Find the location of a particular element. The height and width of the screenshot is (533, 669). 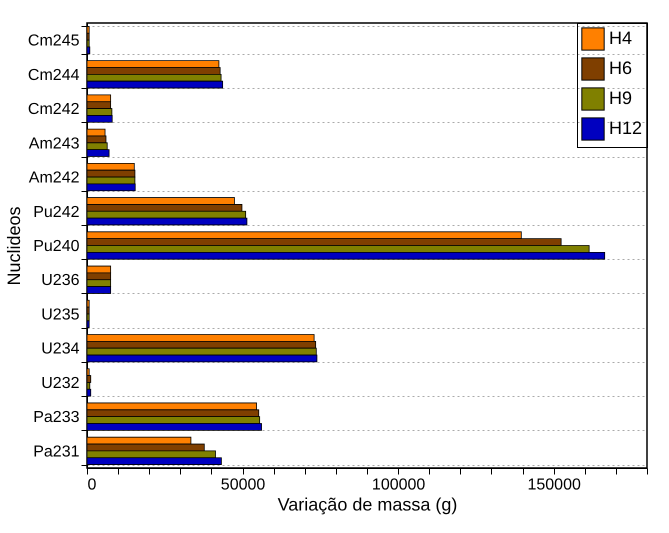

x-tick-label: 100000 is located at coordinates (399, 485).